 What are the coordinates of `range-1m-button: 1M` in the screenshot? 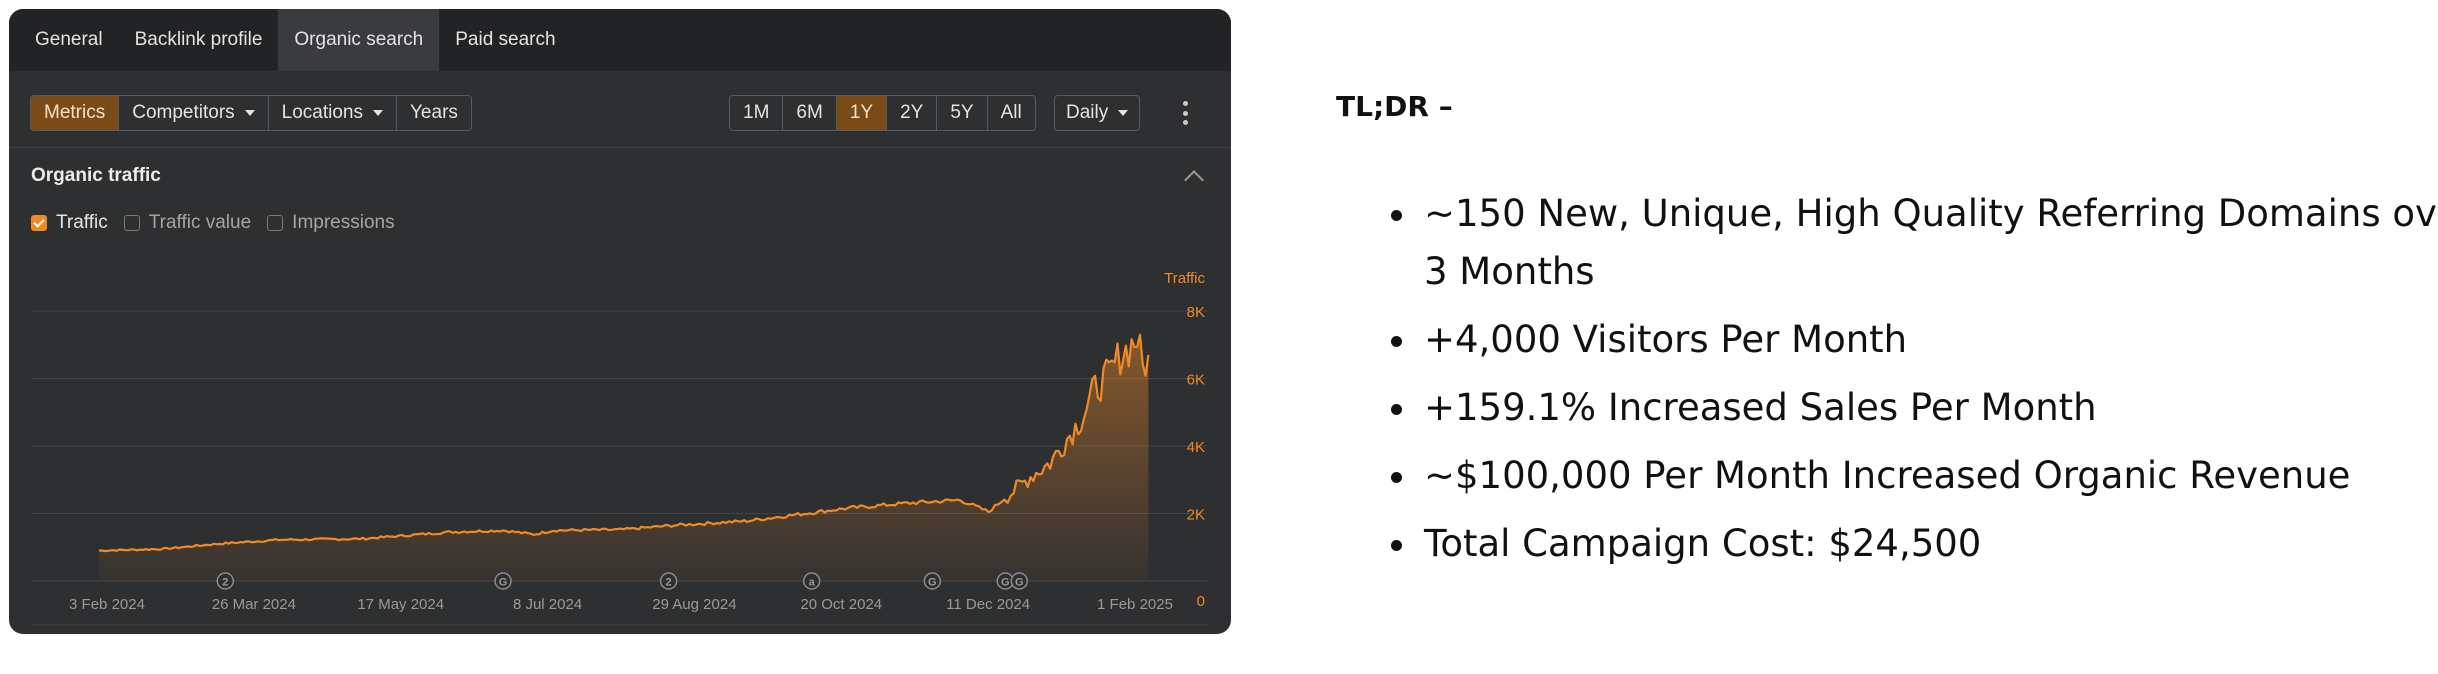 It's located at (757, 113).